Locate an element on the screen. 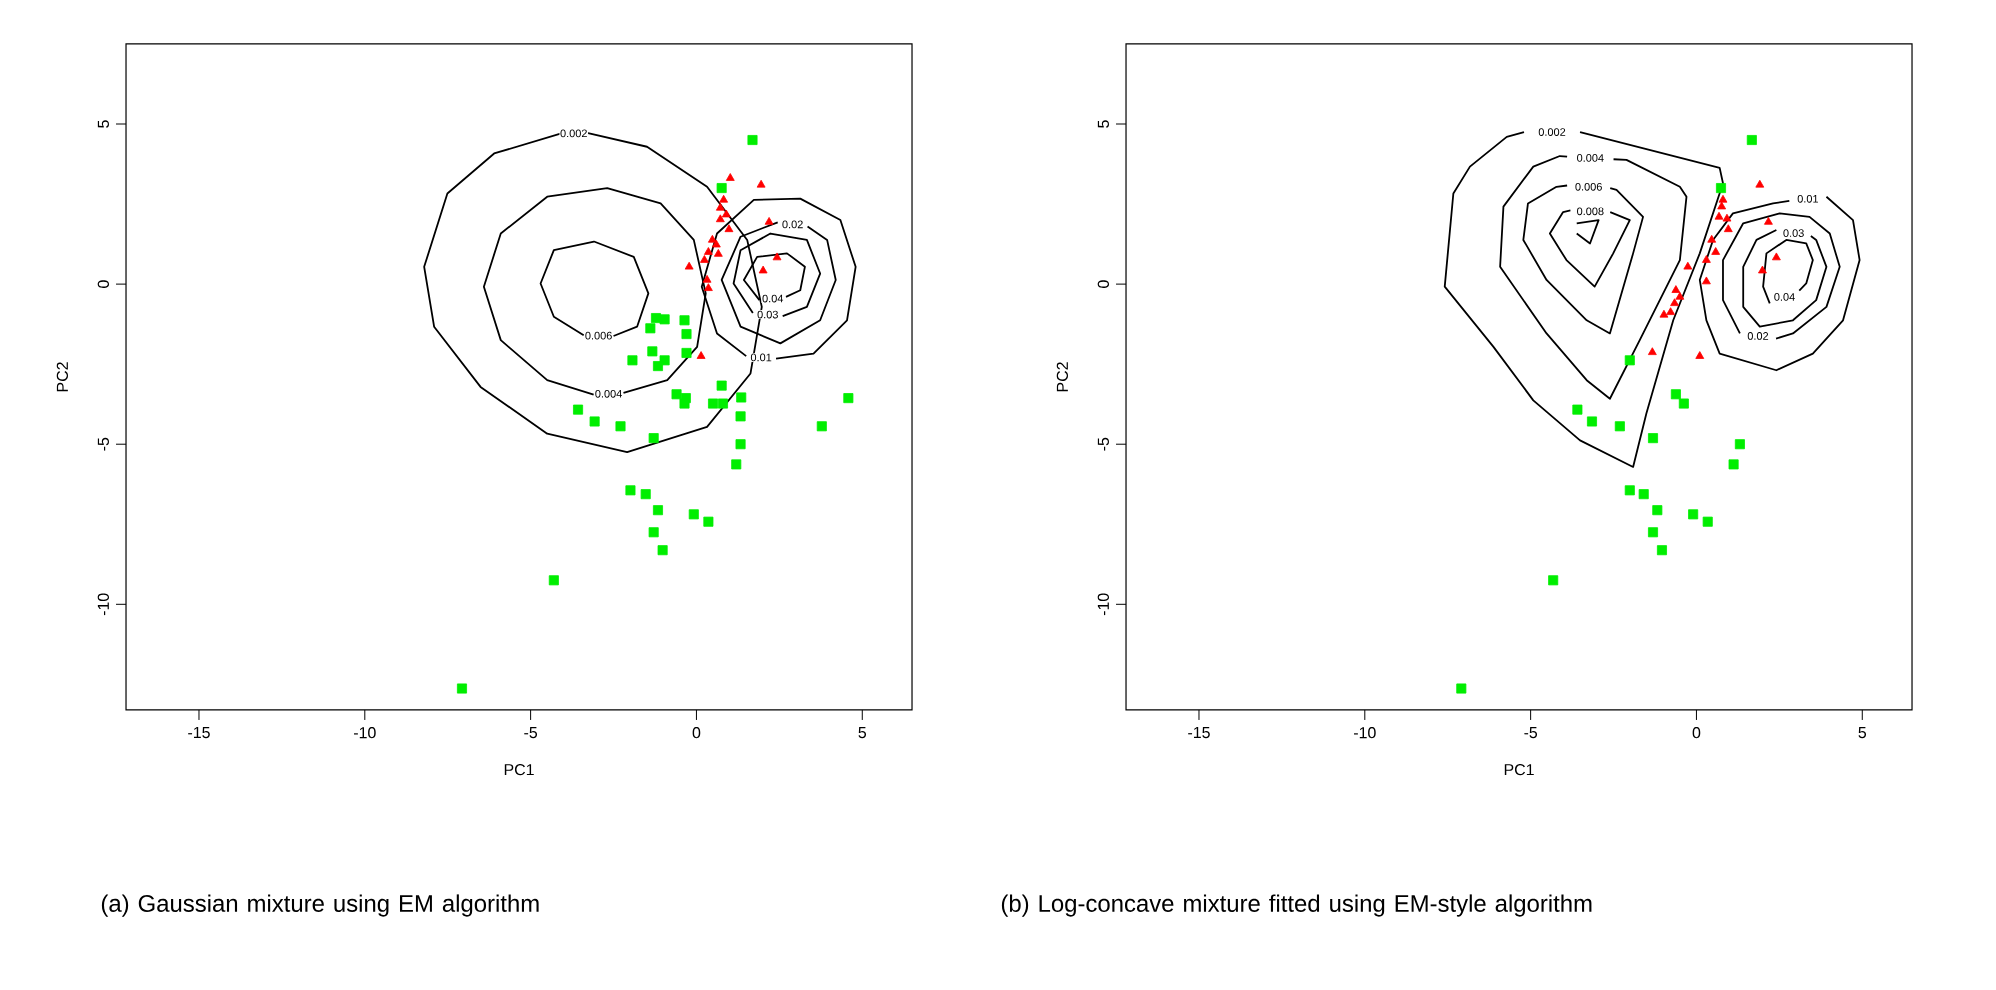 This screenshot has height=990, width=1996. text: (b) Log-concave mixture fitted using EM-style algorithm is located at coordinates (1296, 905).